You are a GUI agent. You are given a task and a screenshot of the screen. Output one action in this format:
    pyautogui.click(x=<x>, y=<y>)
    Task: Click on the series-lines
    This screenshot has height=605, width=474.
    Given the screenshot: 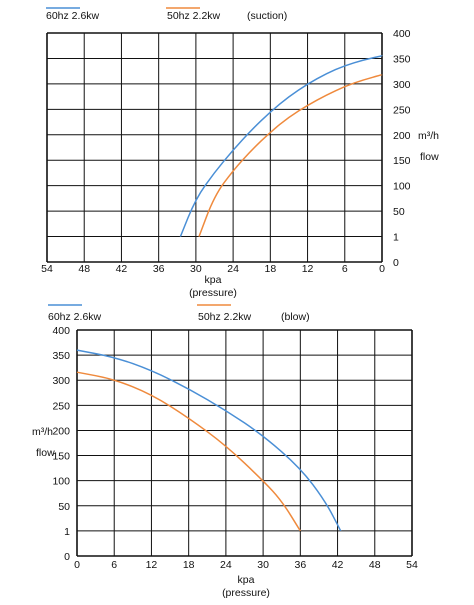 What is the action you would take?
    pyautogui.click(x=281, y=146)
    